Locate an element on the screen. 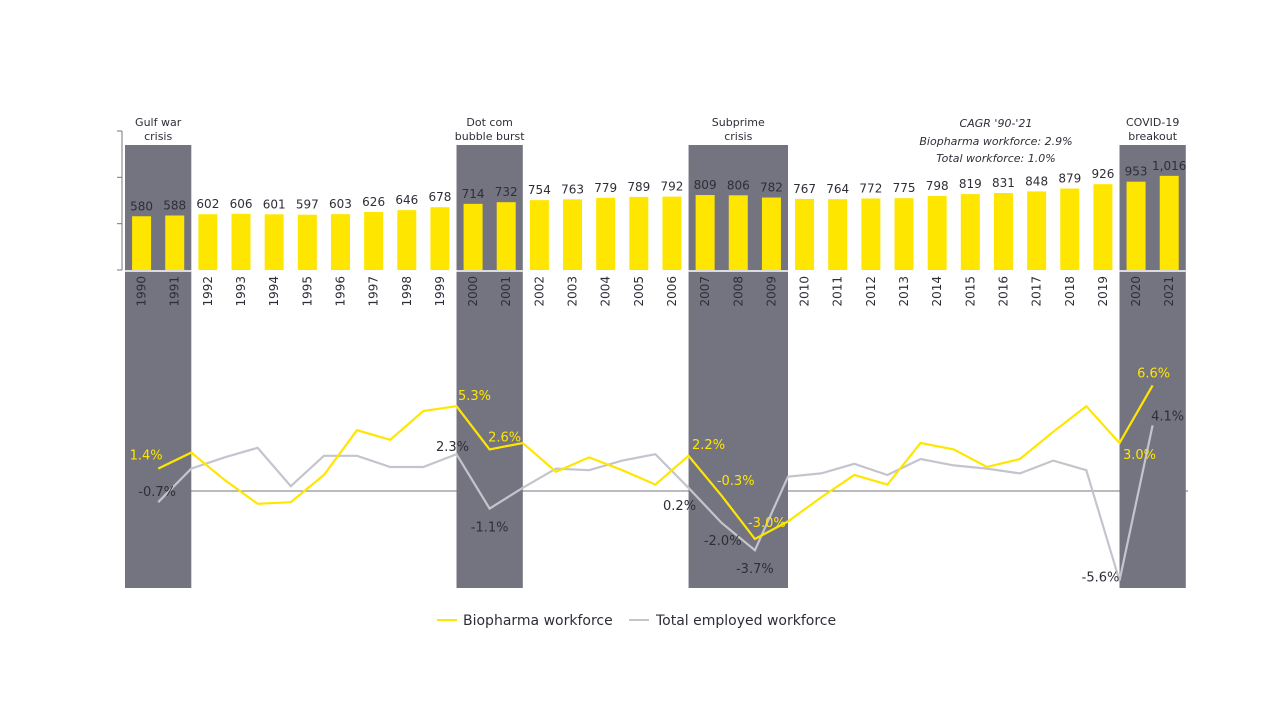 The image size is (1281, 720). bar-value-label: 789 is located at coordinates (638, 187).